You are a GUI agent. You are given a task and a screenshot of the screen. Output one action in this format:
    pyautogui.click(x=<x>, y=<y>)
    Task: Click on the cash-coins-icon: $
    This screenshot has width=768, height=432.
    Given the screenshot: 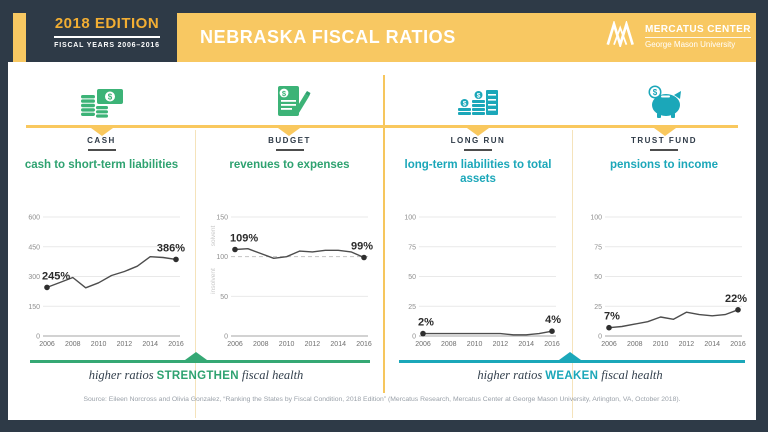 What is the action you would take?
    pyautogui.click(x=101, y=101)
    